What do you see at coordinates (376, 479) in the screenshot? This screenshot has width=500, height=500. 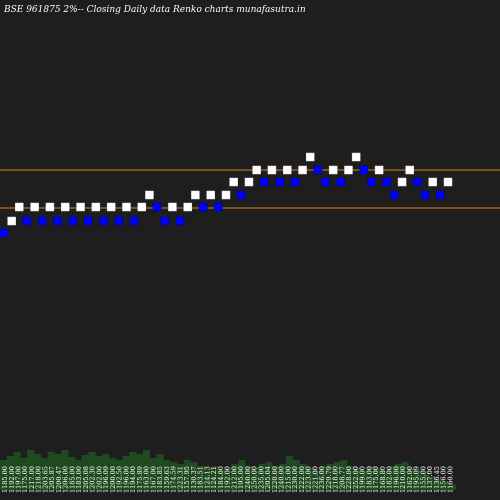 I see `x-tick-label: 1175.00` at bounding box center [376, 479].